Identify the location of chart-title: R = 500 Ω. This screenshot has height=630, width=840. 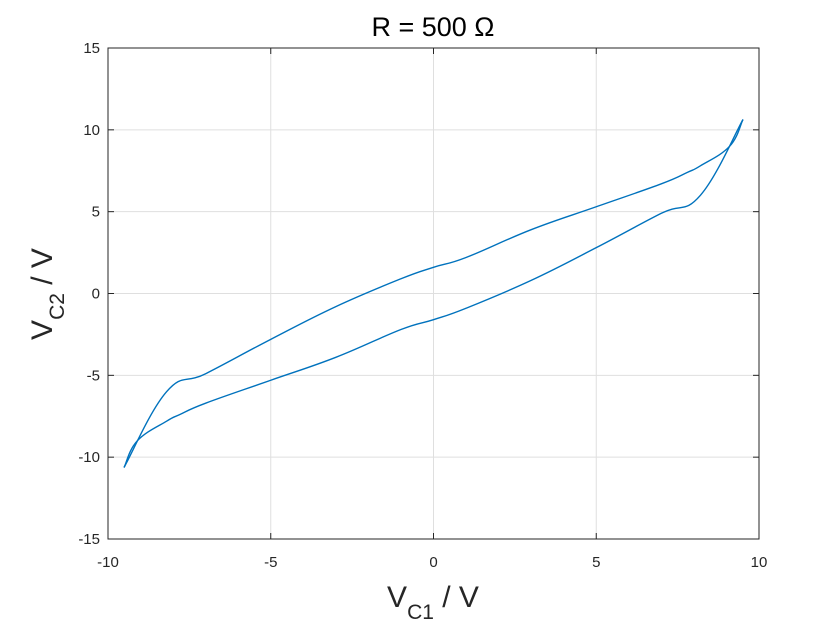
(432, 27).